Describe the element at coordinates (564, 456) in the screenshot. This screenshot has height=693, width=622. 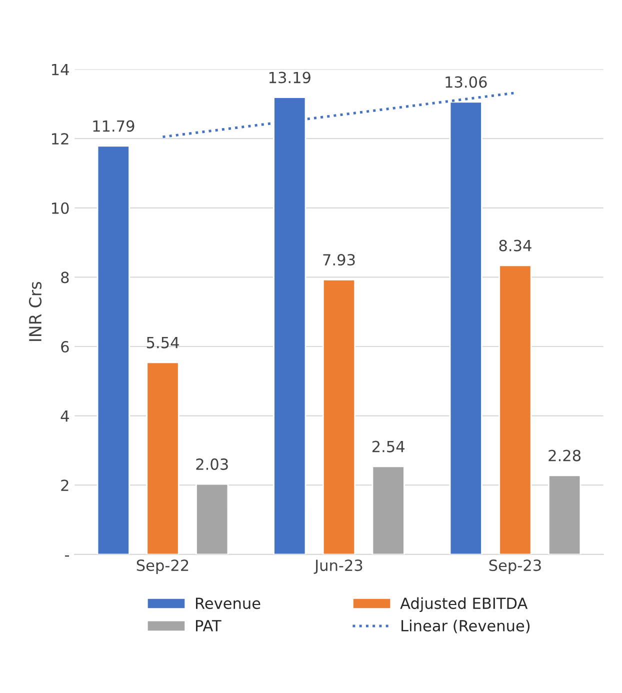
I see `data-label: 2.28` at that location.